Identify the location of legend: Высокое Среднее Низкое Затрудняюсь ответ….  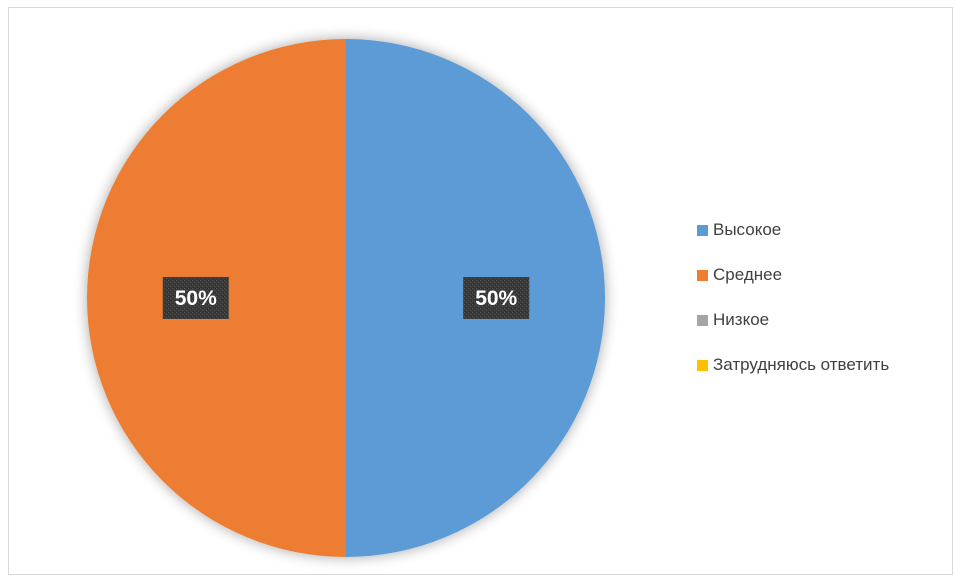
(793, 309).